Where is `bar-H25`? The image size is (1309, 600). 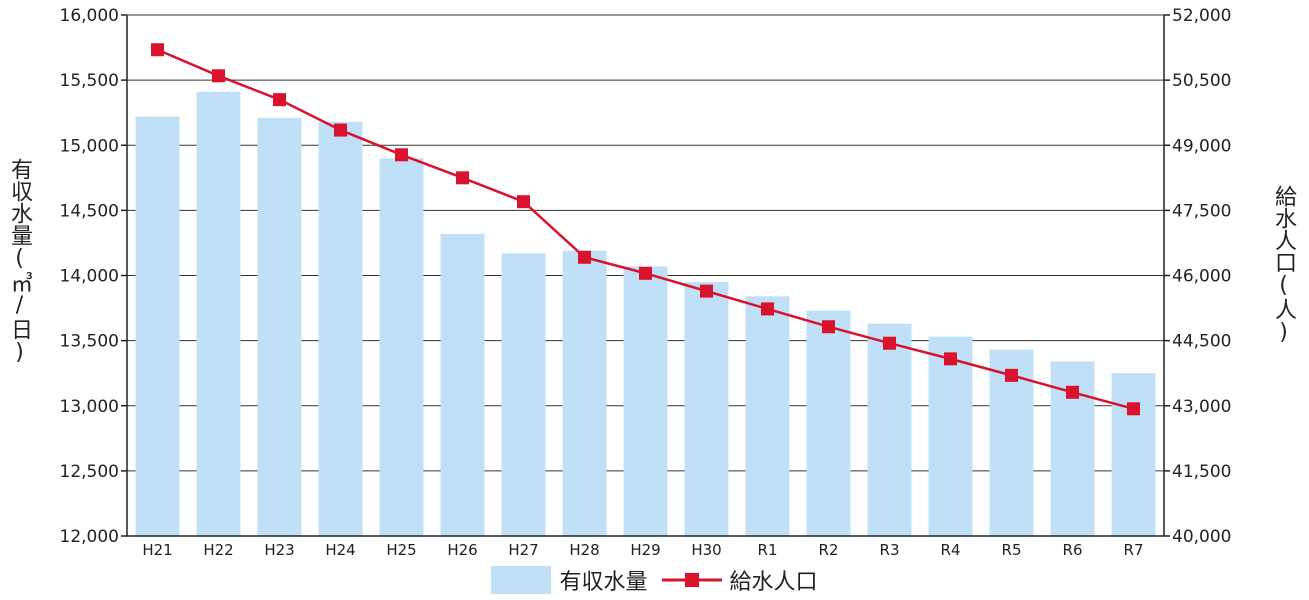 bar-H25 is located at coordinates (401, 347).